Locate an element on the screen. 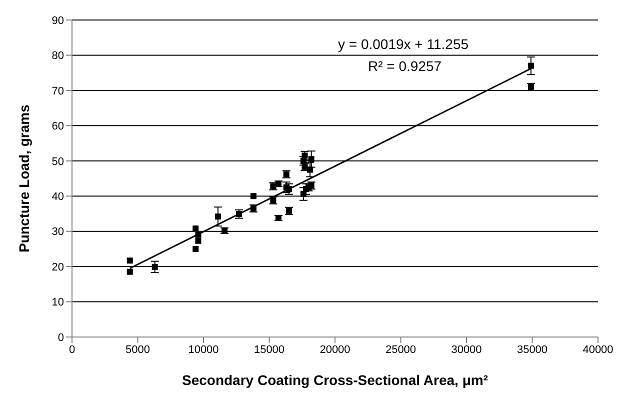 The image size is (631, 415). y-tick-label: 70 is located at coordinates (58, 91).